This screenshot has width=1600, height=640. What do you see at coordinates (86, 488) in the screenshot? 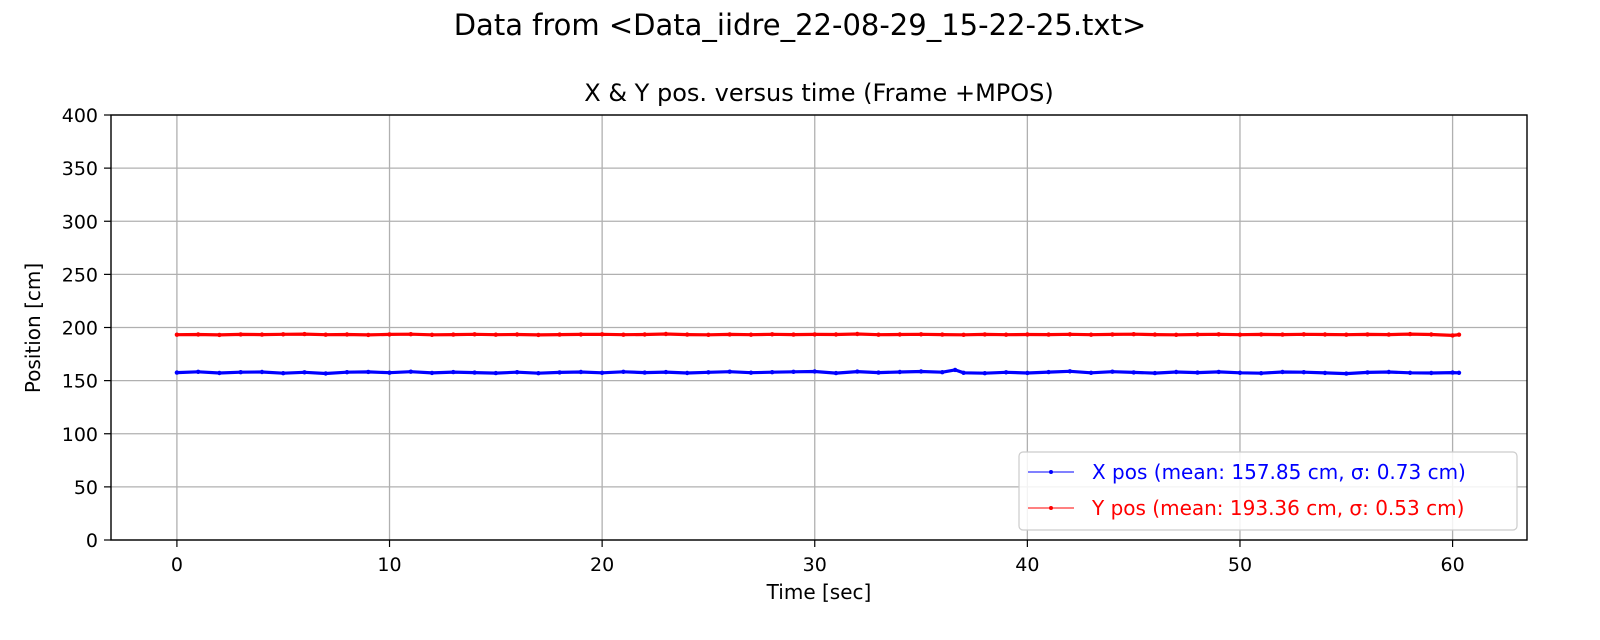
I see `y-tick-label: 50` at bounding box center [86, 488].